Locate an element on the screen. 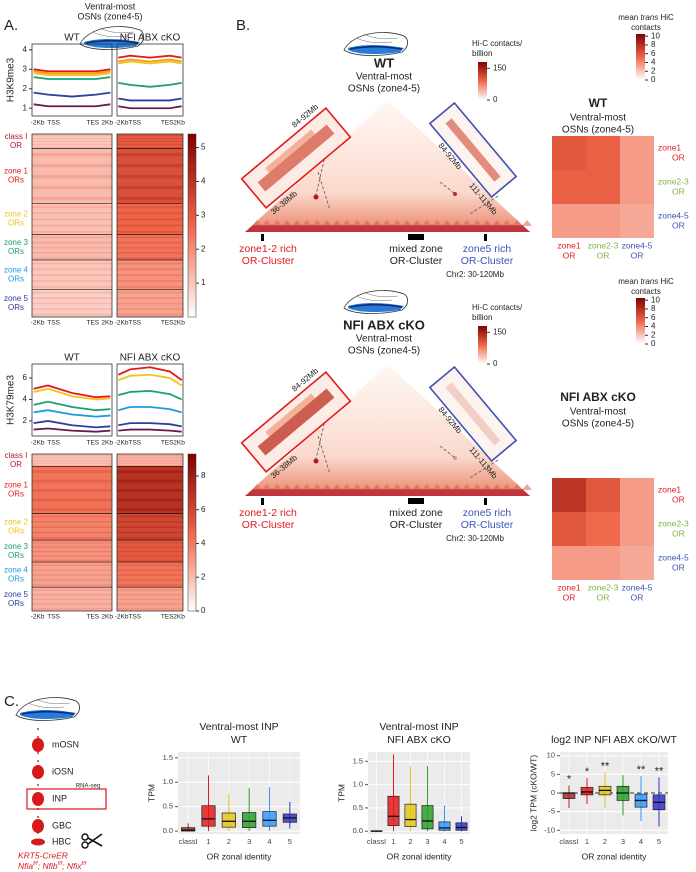 Image resolution: width=696 pixels, height=872 pixels. y-tick-label: 1.0 is located at coordinates (168, 781).